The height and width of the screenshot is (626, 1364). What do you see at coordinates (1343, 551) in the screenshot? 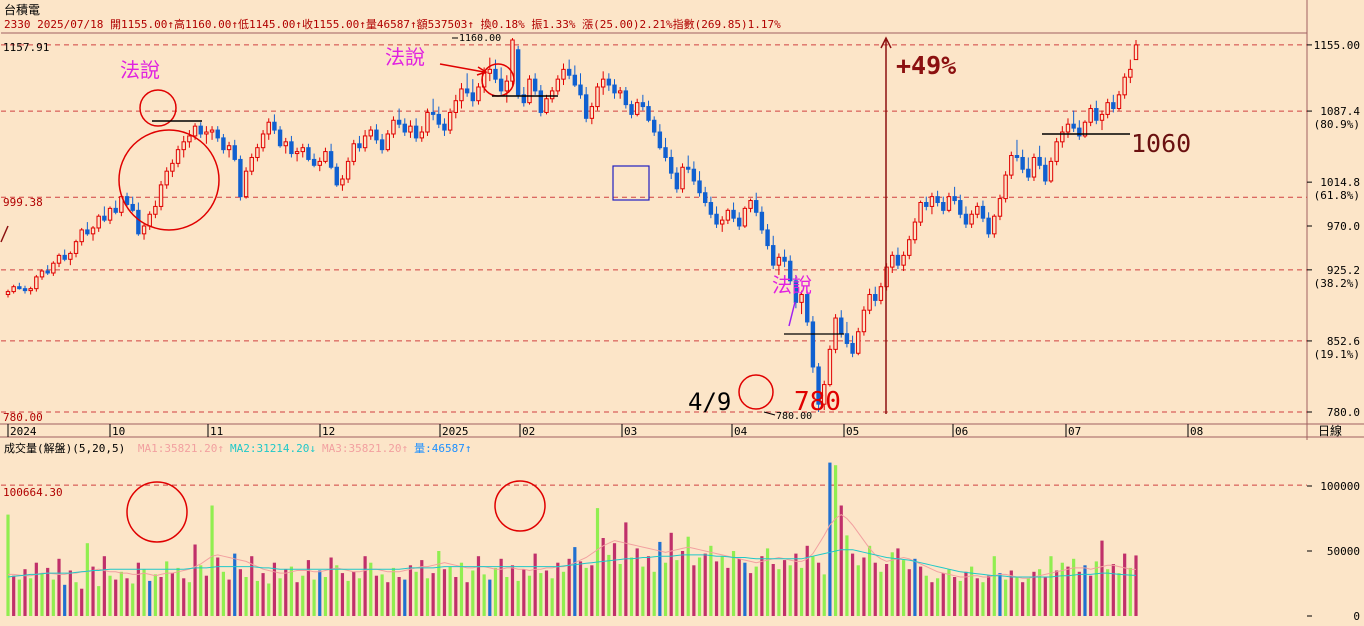
I see `volume-tick-label: 50000` at bounding box center [1343, 551].